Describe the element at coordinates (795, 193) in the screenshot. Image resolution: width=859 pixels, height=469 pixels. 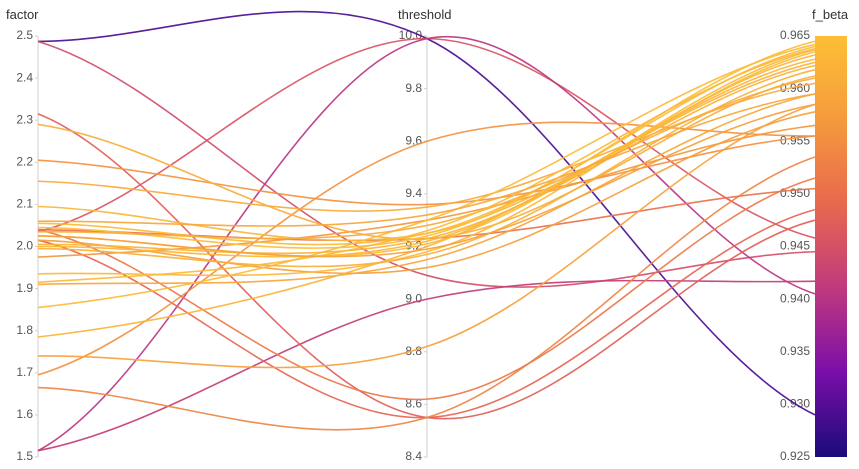
I see `f-beta-tick-label: 0.950` at that location.